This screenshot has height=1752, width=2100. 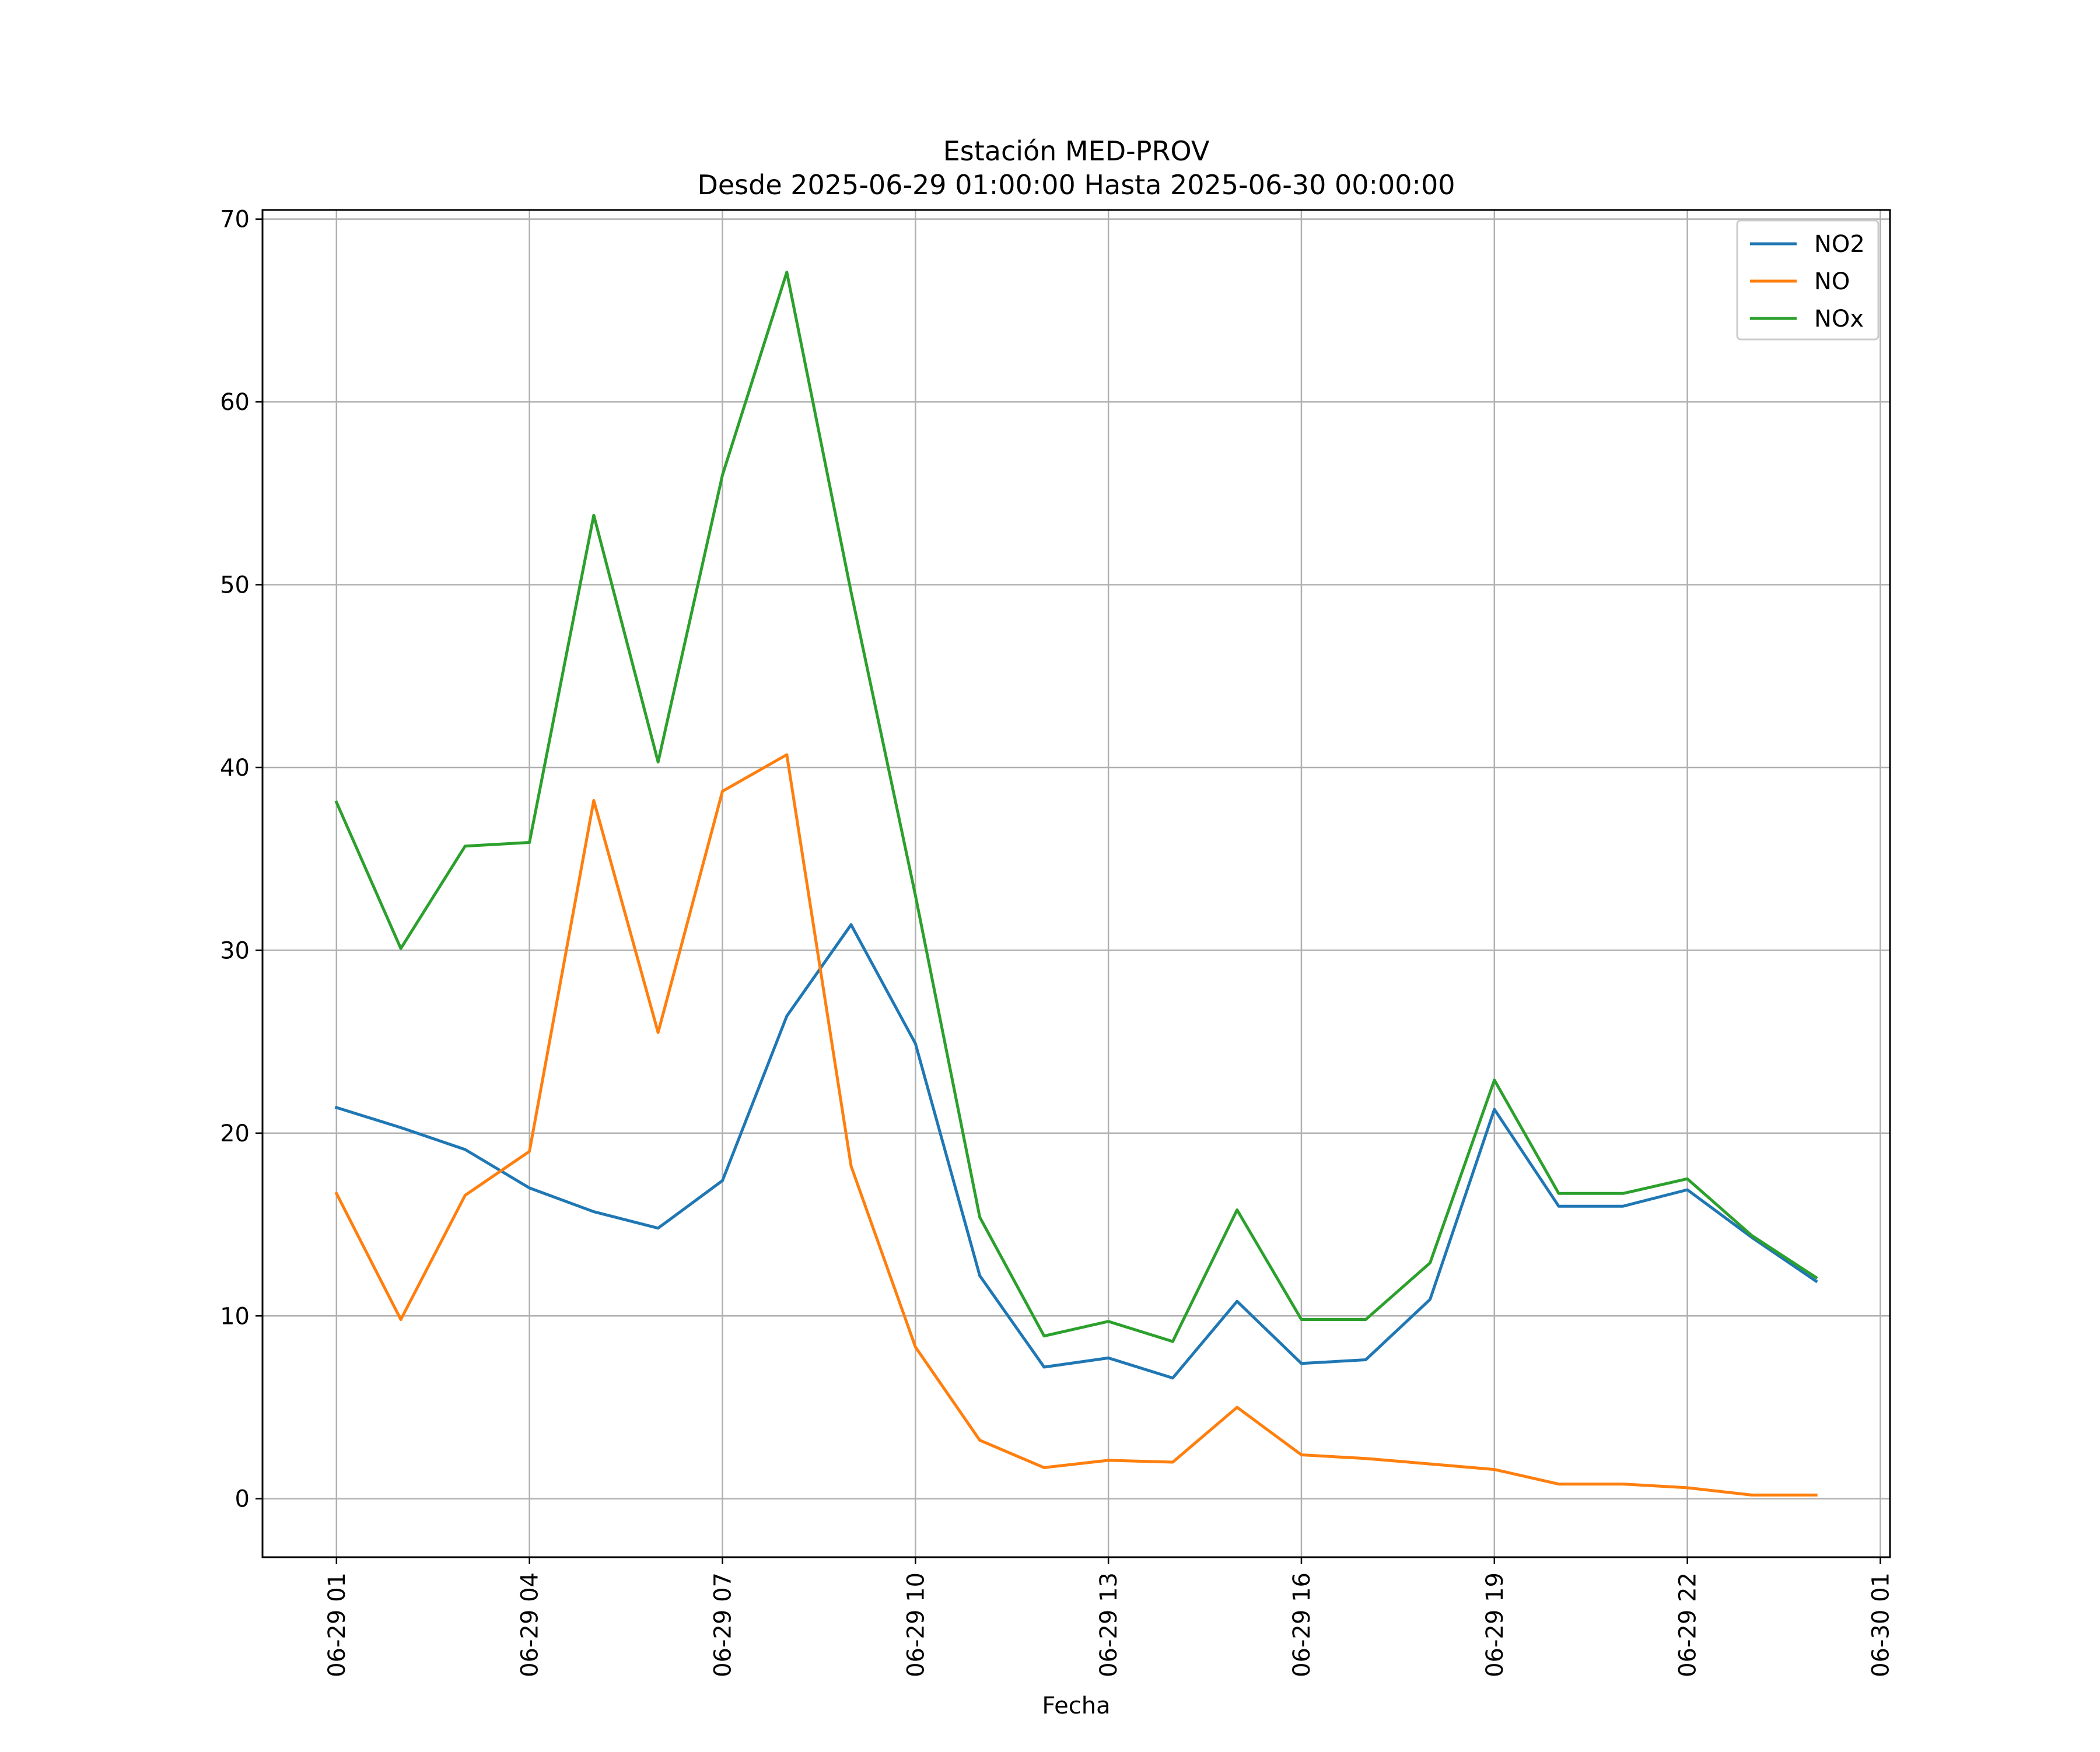 I want to click on y-tick-label: 20, so click(x=235, y=1133).